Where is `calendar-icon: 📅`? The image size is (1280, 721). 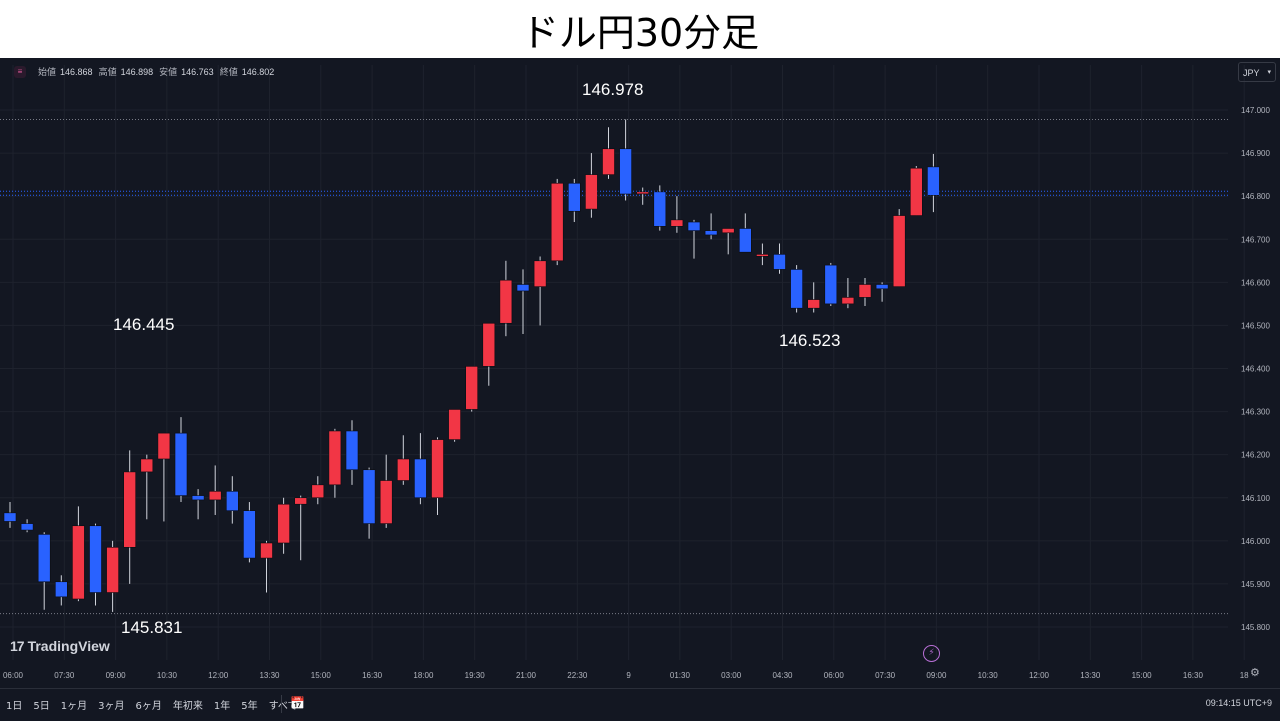
calendar-icon: 📅 is located at coordinates (297, 703).